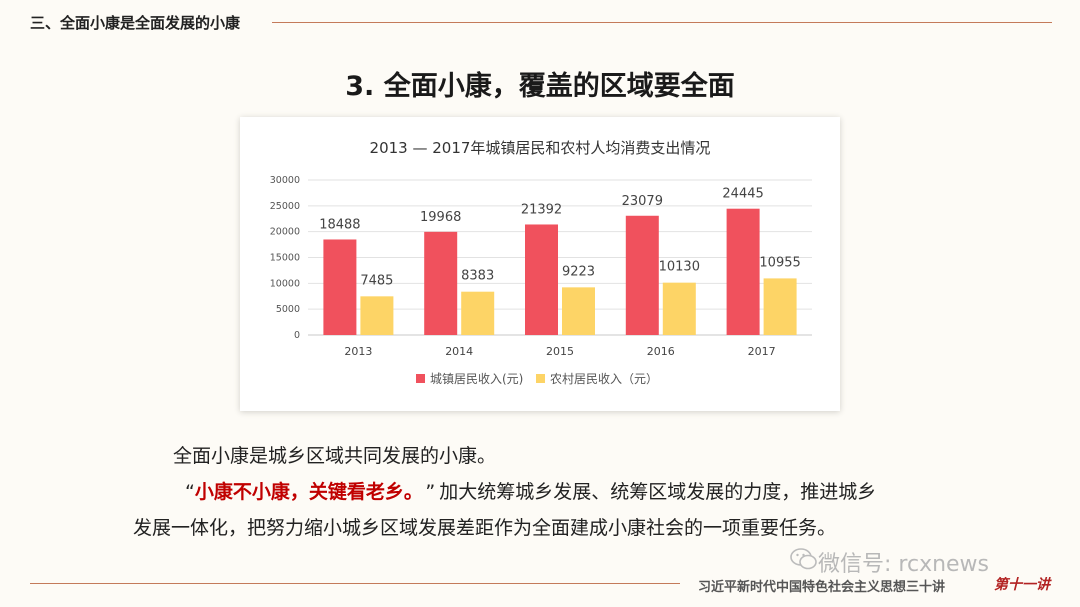  Describe the element at coordinates (459, 351) in the screenshot. I see `x-tick-label: 2014` at that location.